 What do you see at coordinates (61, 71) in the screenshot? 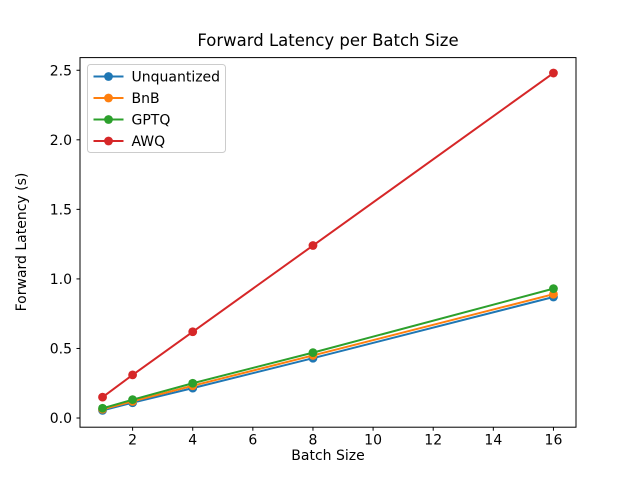
I see `y-tick-label: 2.5` at bounding box center [61, 71].